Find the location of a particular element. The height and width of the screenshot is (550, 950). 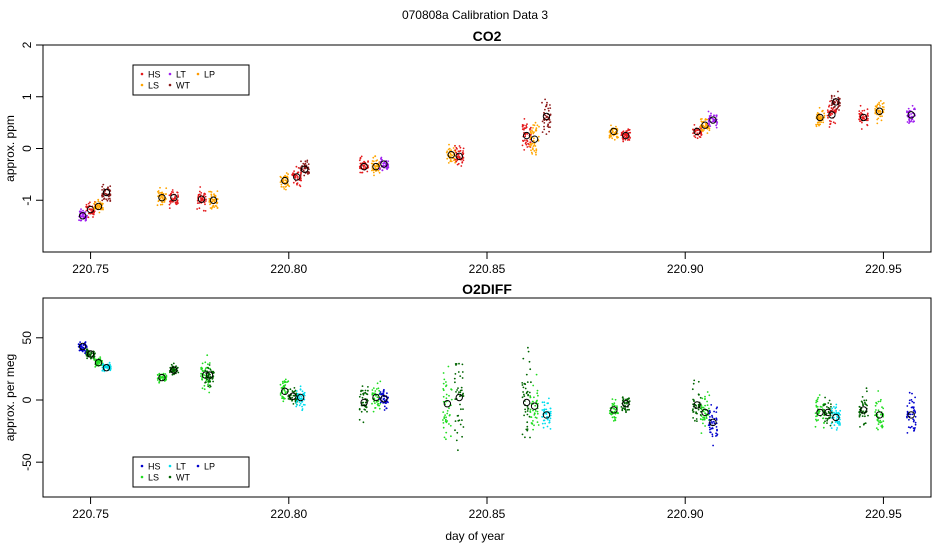

o2diff-group-mean-marker is located at coordinates (626, 404).